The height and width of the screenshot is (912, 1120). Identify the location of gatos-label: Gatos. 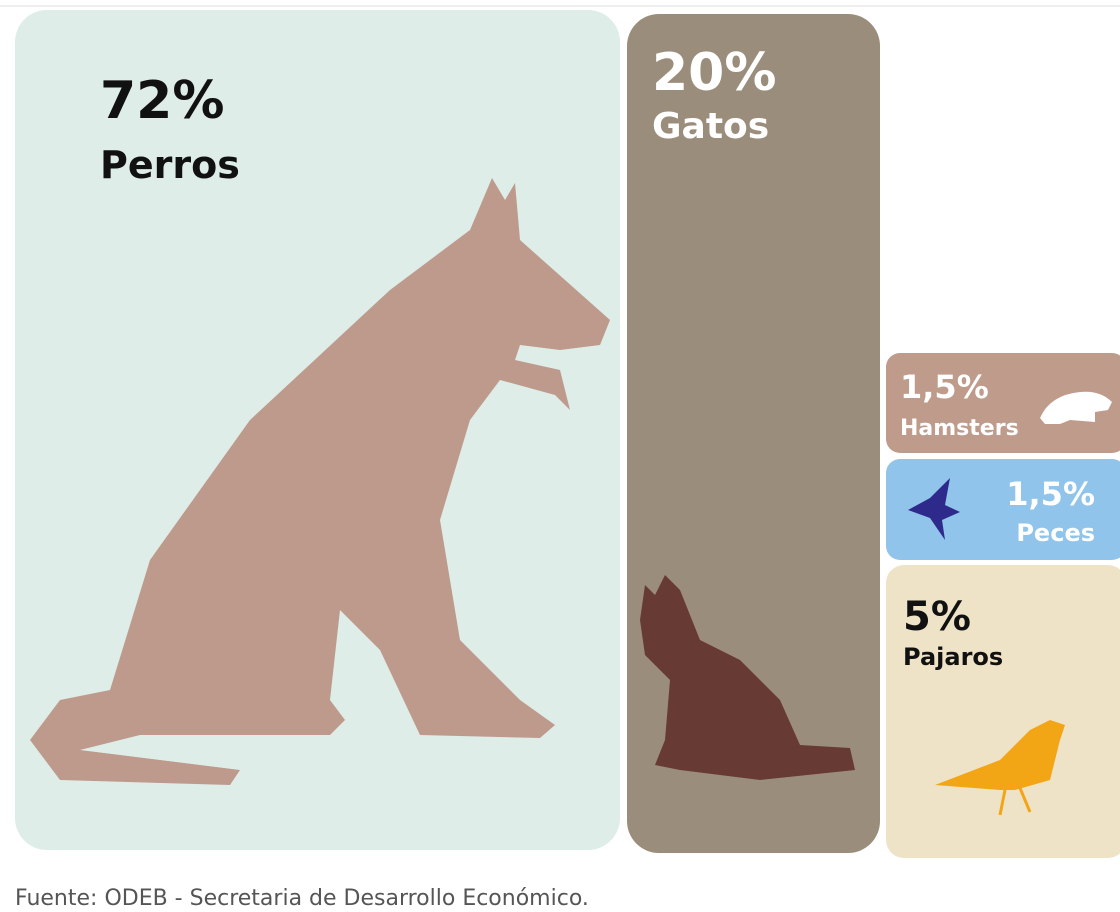
(710, 126).